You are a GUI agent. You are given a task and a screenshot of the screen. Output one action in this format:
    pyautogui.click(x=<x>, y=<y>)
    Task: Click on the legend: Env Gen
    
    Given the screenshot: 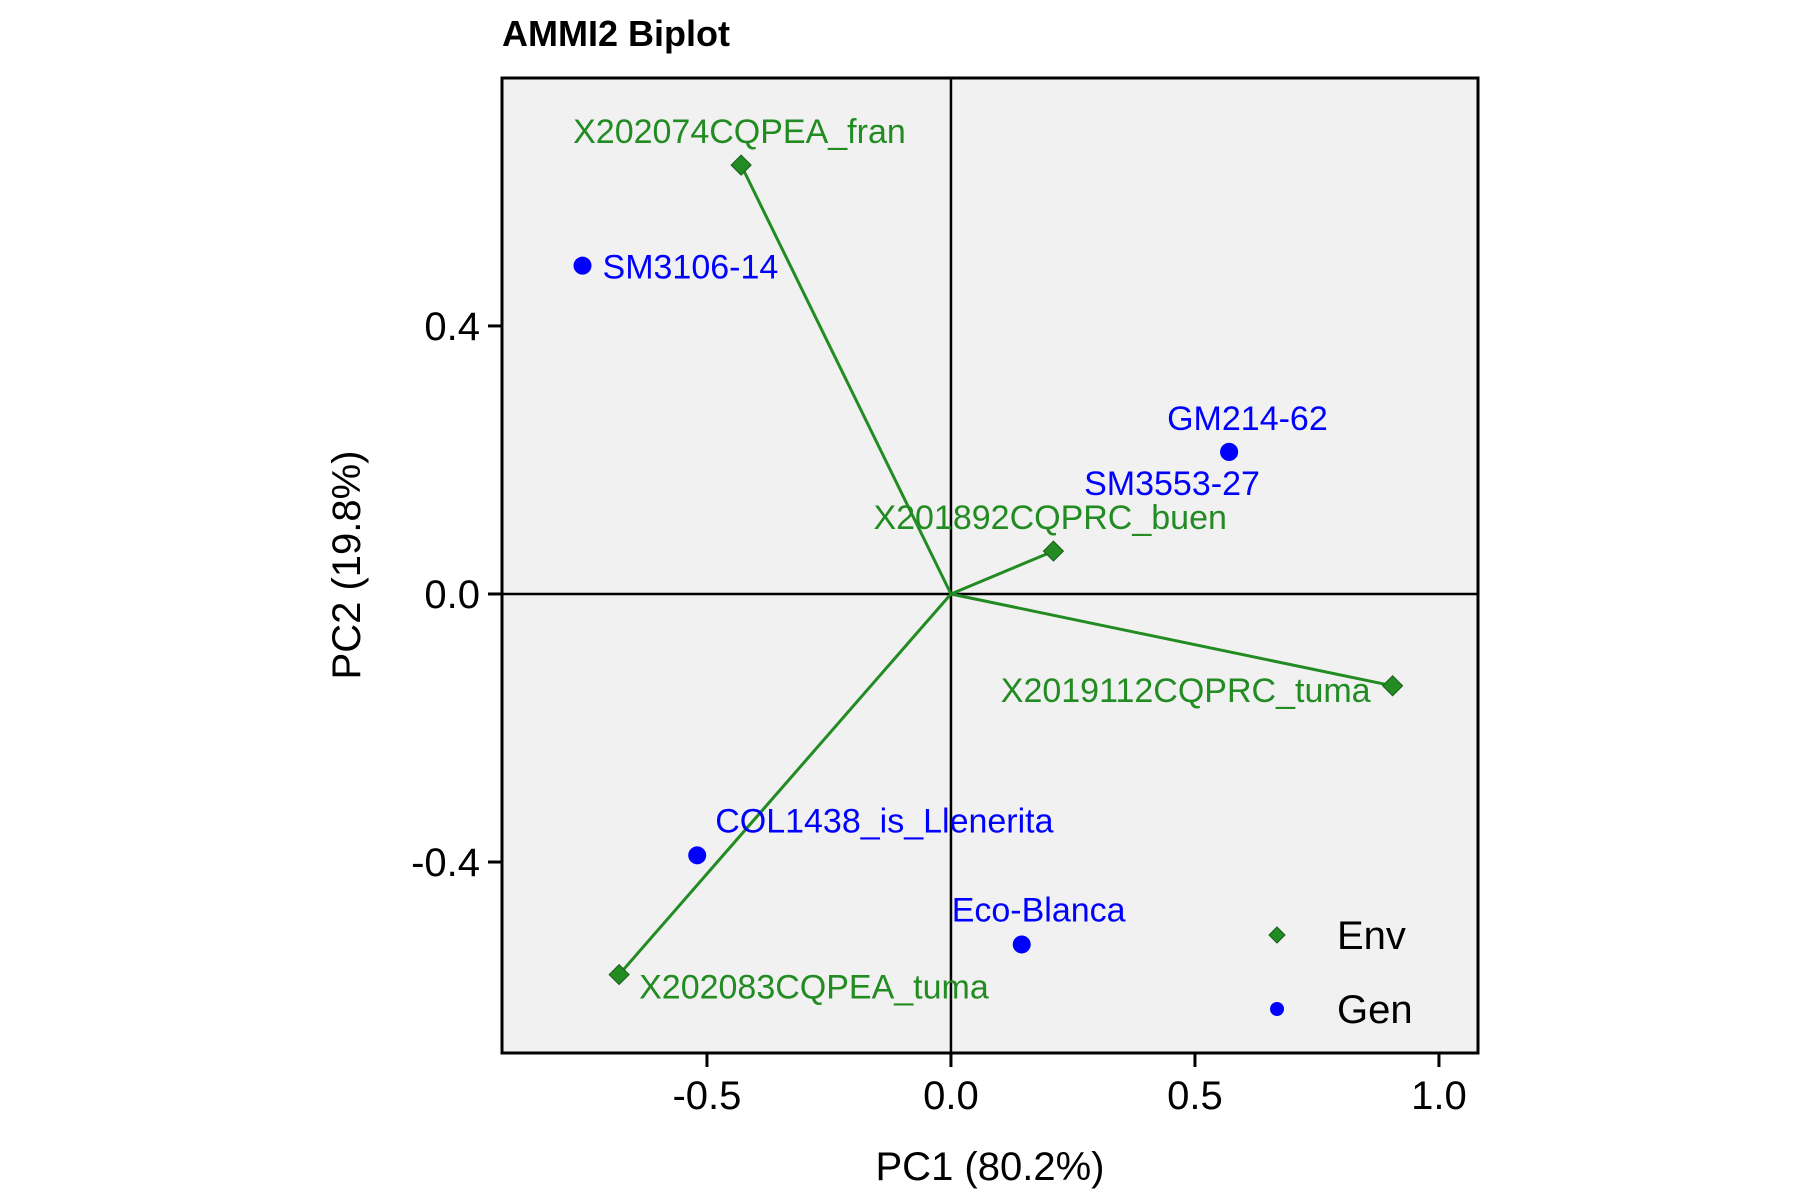 What is the action you would take?
    pyautogui.click(x=1340, y=973)
    